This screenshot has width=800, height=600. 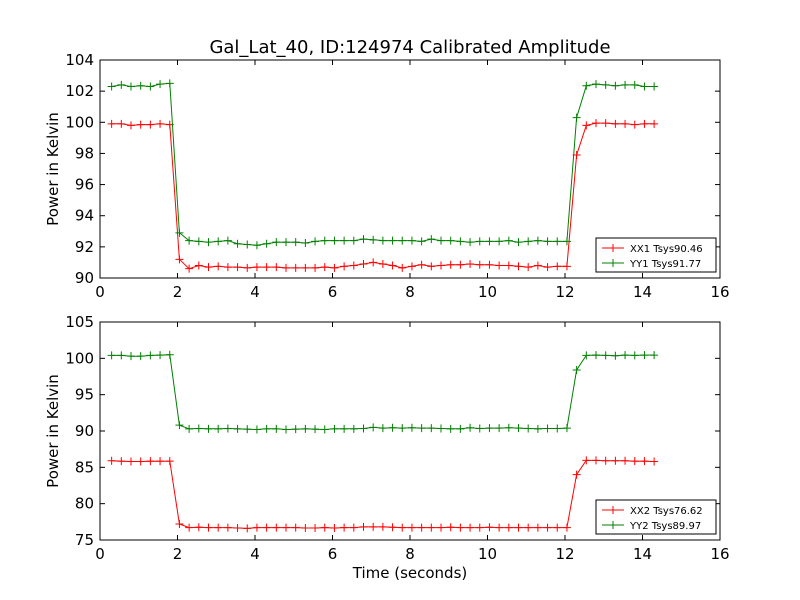 I want to click on y-tick-label: 90, so click(x=84, y=278).